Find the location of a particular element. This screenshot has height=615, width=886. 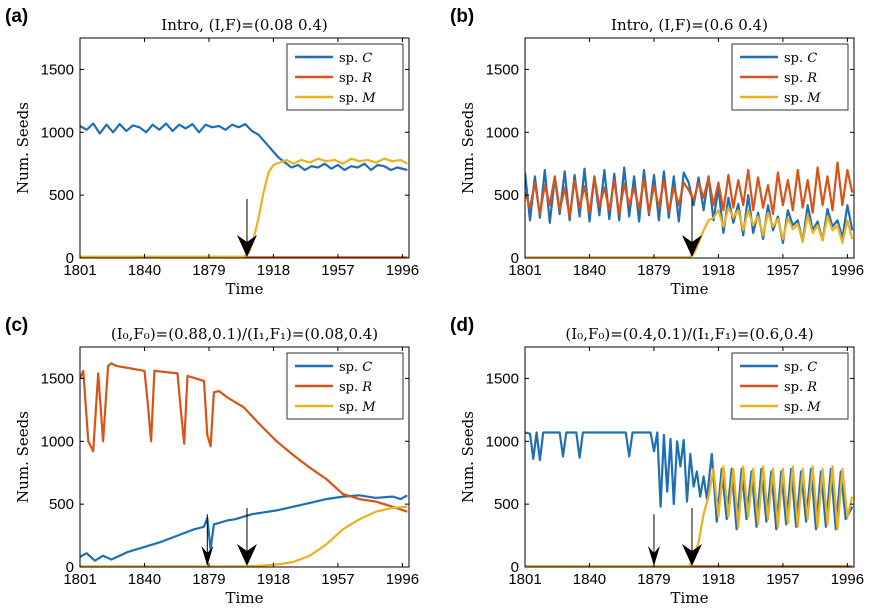

panel-title: Intro, (I,F)=(0.08 0.4) is located at coordinates (244, 25).